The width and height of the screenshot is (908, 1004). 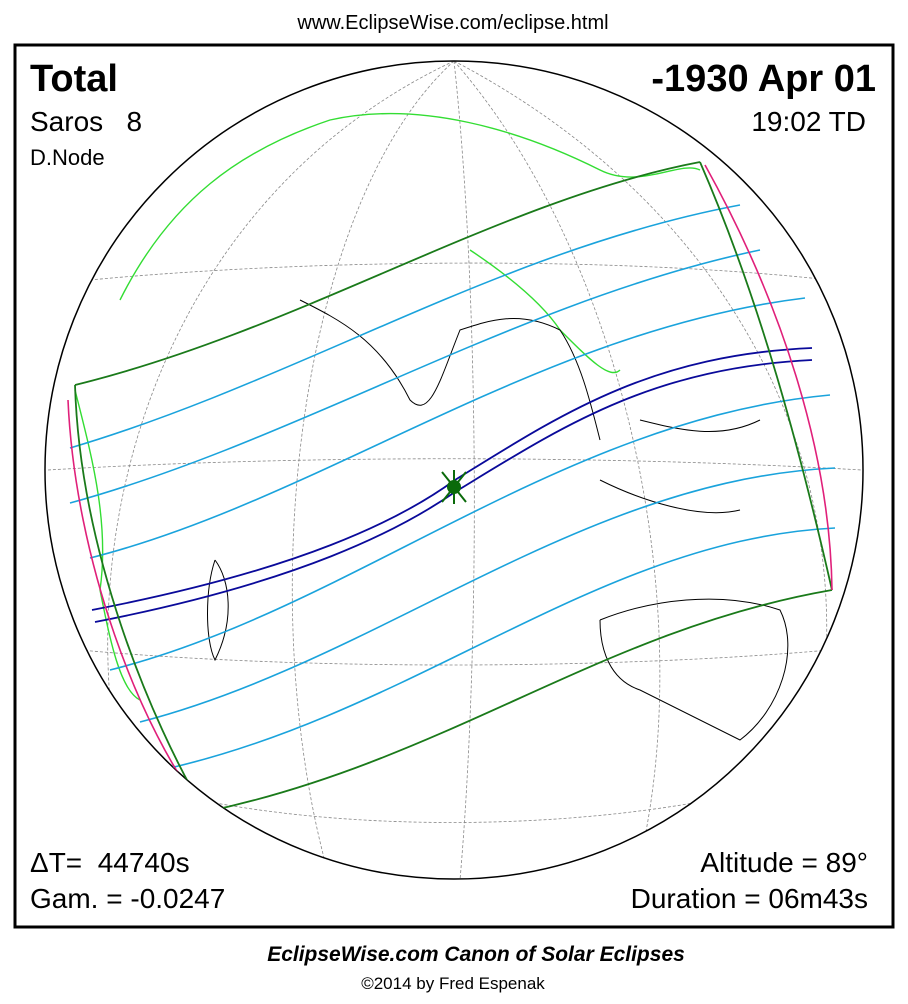 I want to click on time: 19:02 TD, so click(x=808, y=121).